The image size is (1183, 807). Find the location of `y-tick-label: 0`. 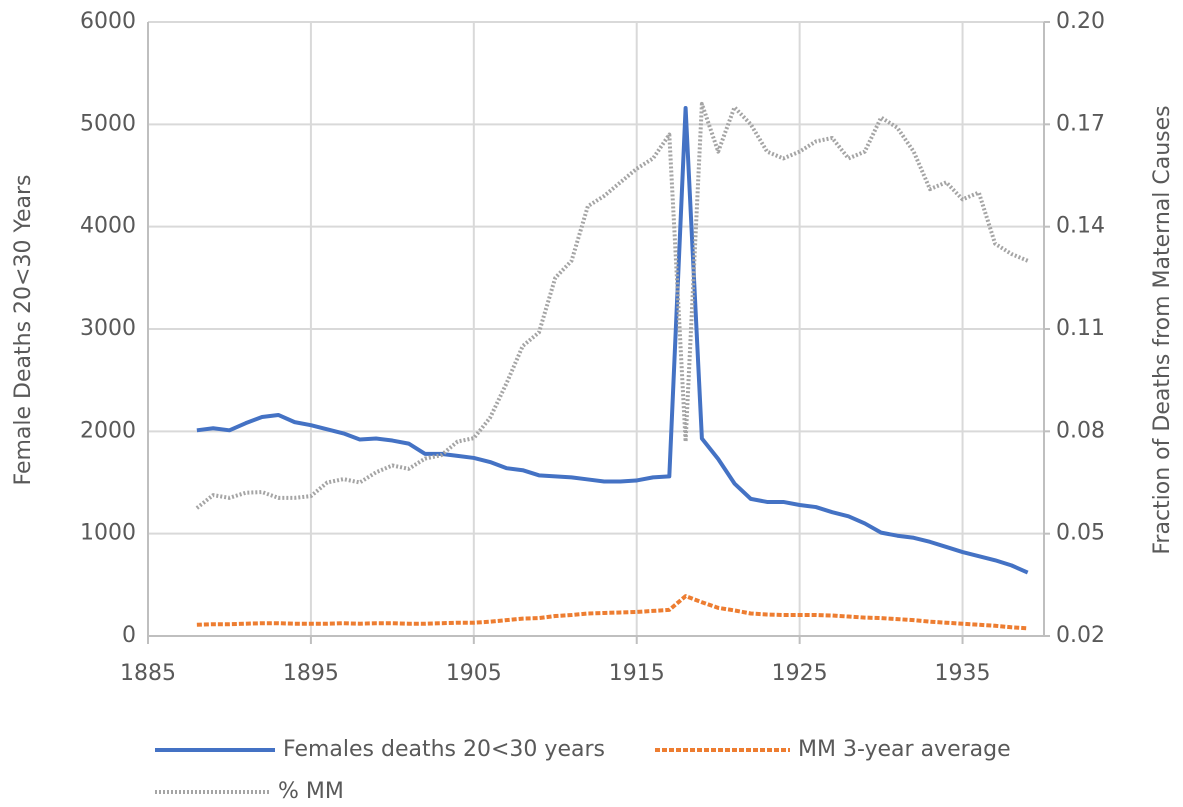

y-tick-label: 0 is located at coordinates (129, 635).